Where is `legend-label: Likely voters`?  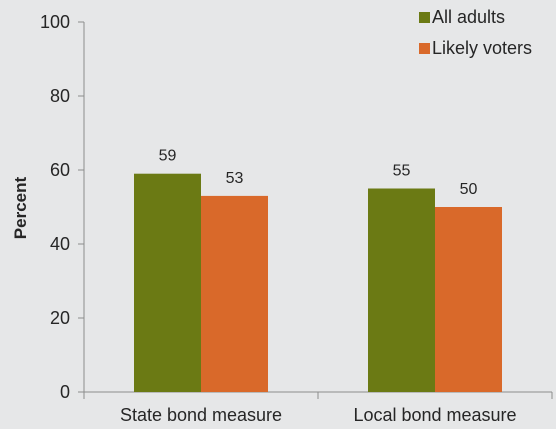
legend-label: Likely voters is located at coordinates (482, 48).